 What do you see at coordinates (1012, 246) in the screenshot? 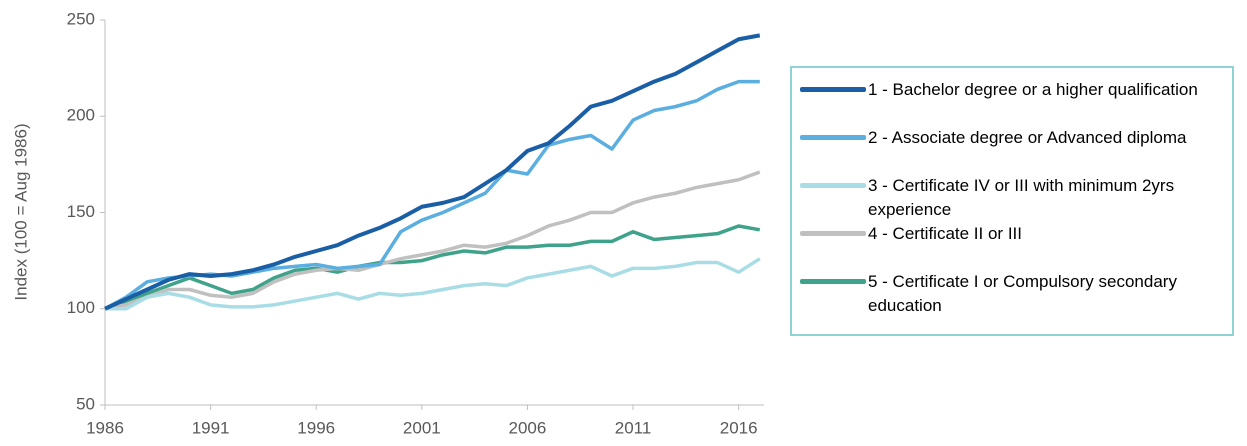
I see `legend-entry: 4 - Certificate II or III` at bounding box center [1012, 246].